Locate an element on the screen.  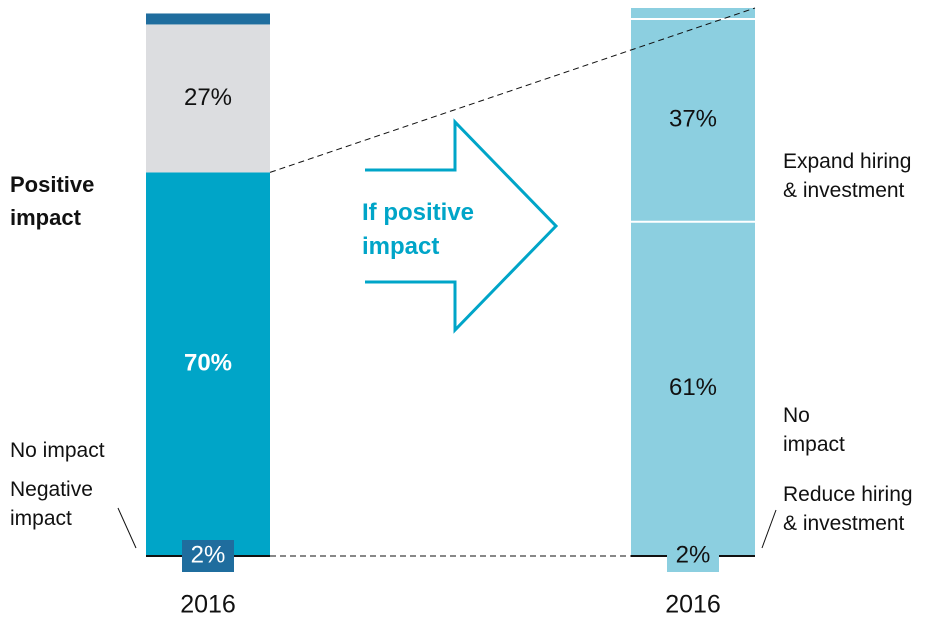
connector is located at coordinates (512, 90).